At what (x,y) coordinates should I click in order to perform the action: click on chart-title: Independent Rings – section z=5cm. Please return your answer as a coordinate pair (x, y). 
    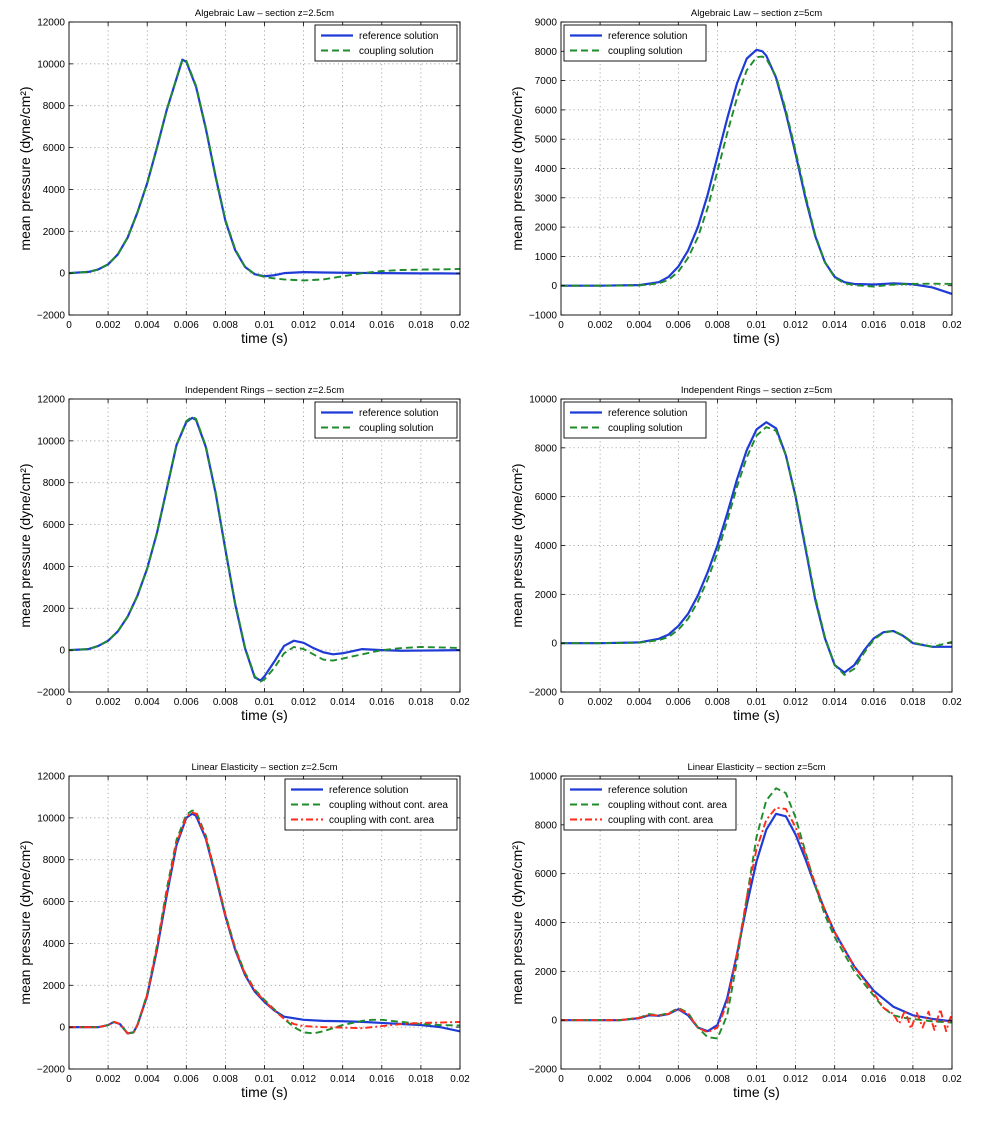
    Looking at the image, I should click on (756, 390).